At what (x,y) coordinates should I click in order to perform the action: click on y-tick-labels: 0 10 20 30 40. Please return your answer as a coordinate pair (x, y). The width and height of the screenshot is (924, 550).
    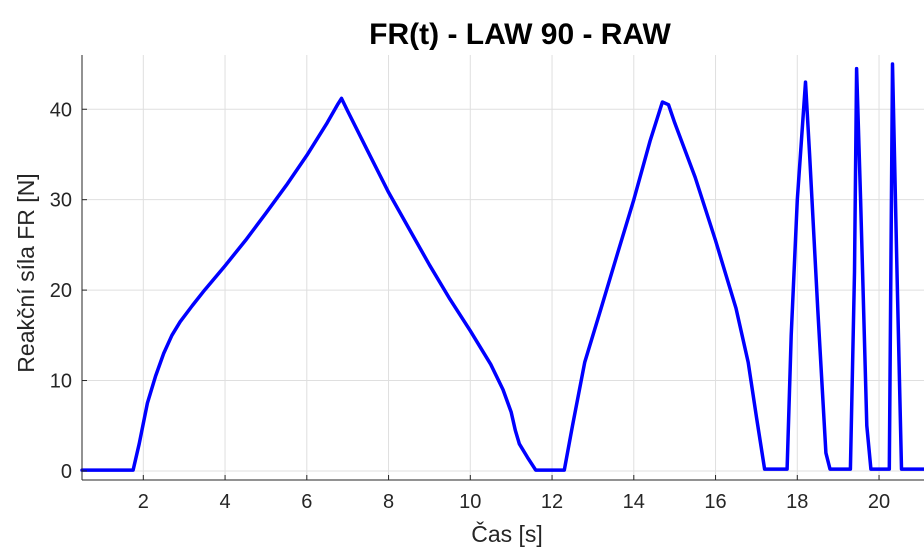
    Looking at the image, I should click on (61, 291).